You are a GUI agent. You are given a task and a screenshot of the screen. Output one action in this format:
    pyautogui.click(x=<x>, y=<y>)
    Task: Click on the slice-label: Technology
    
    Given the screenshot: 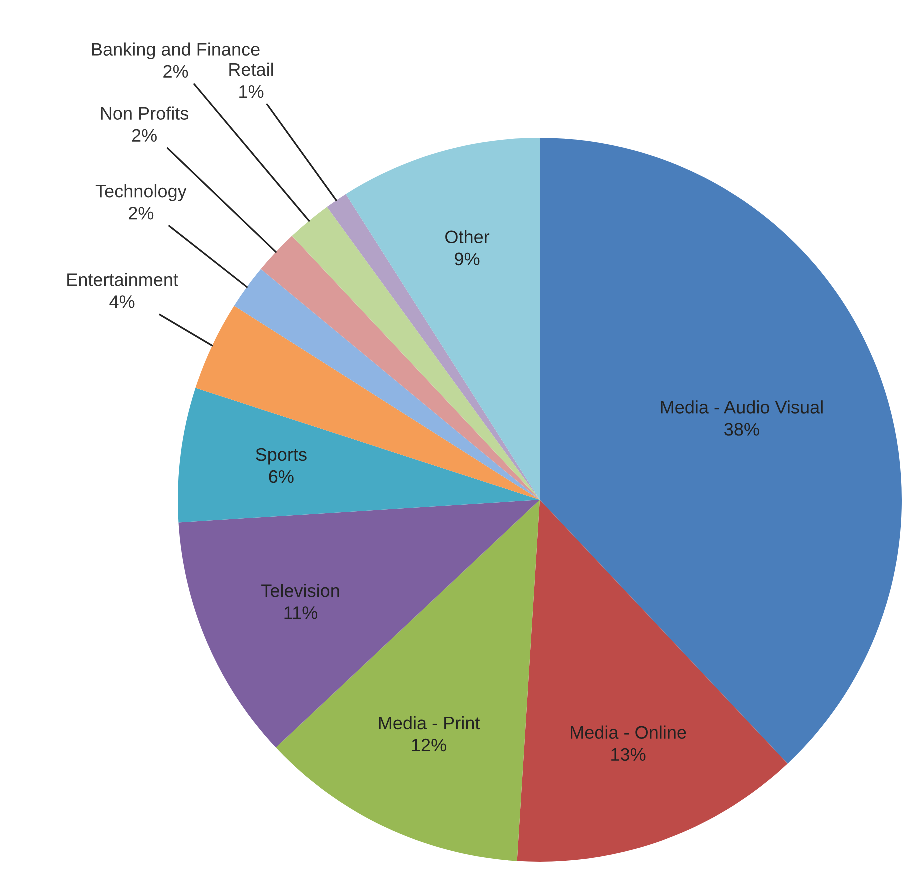 What is the action you would take?
    pyautogui.click(x=141, y=193)
    